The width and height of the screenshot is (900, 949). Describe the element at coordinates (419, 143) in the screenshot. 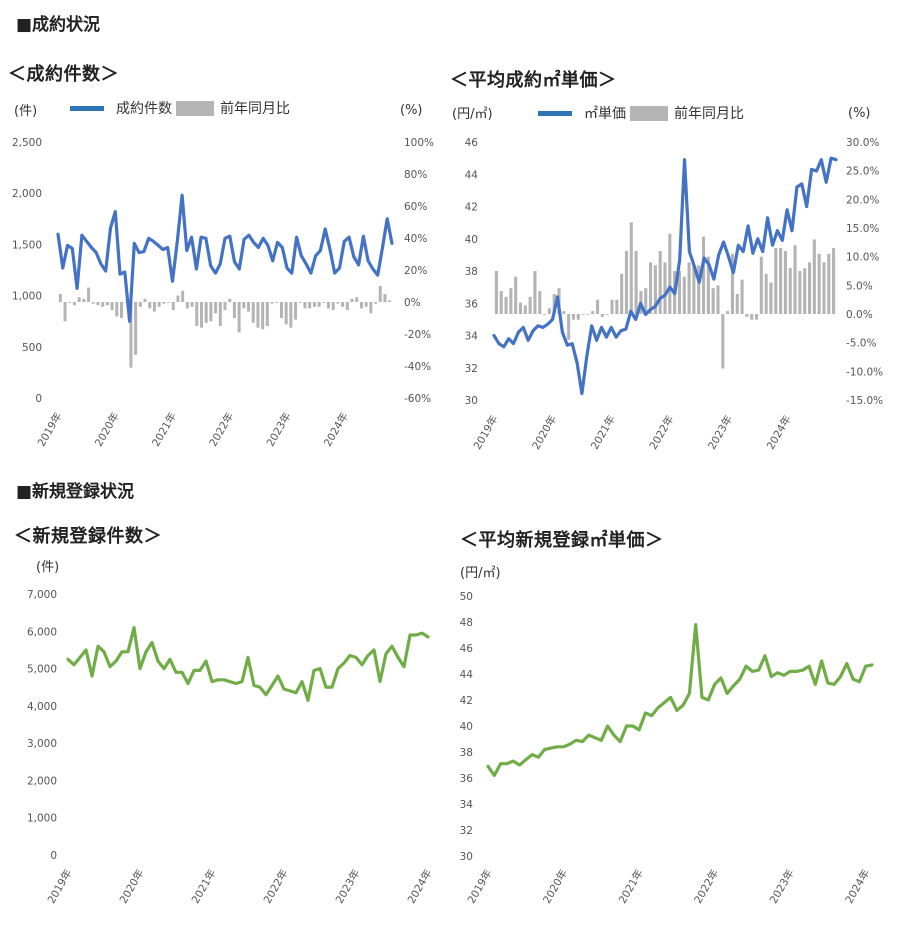

I see `y2-tick-label: 100%` at that location.